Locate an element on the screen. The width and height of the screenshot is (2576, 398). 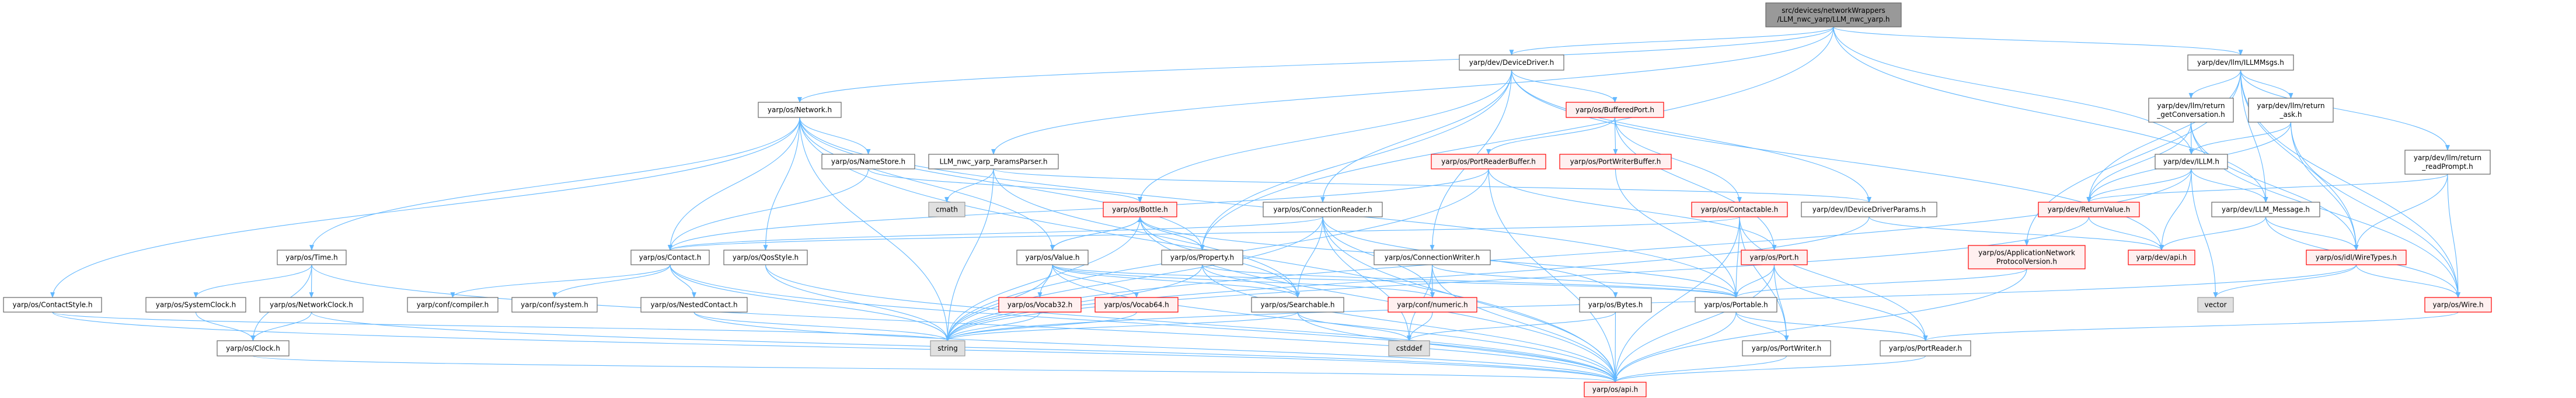
edge-illmmsgs-to-wiretypes is located at coordinates (2300, 160).